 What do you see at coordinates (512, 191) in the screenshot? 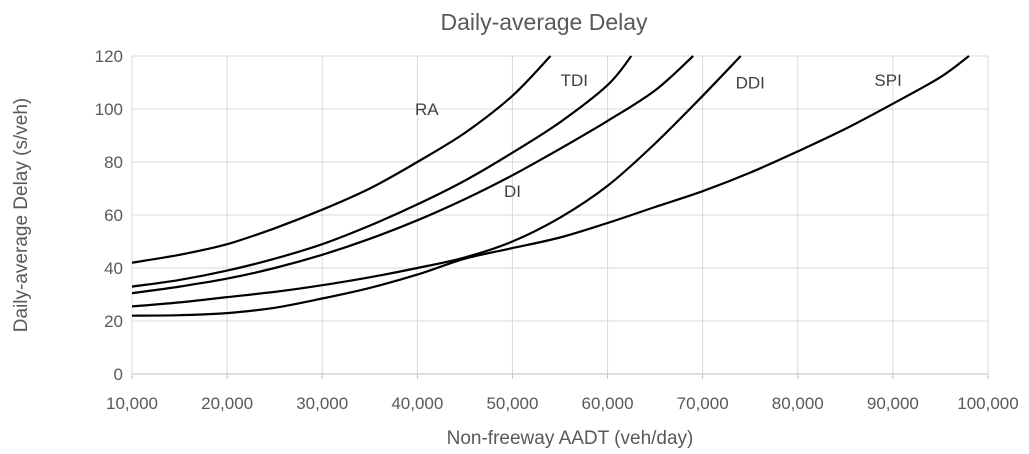
I see `series-label-di: DI` at bounding box center [512, 191].